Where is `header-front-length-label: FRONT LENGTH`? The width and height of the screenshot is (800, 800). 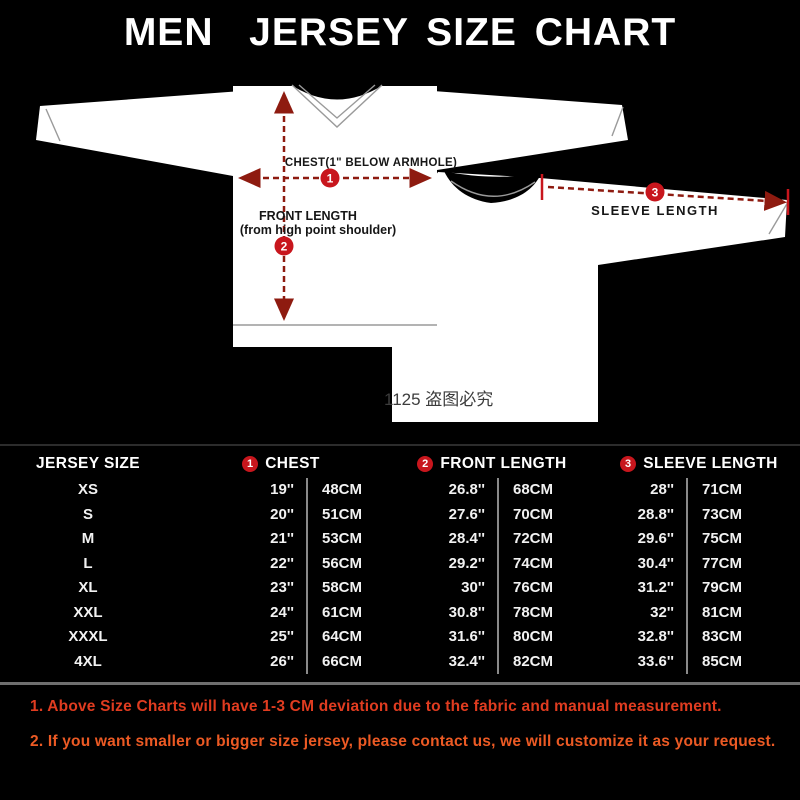 header-front-length-label: FRONT LENGTH is located at coordinates (503, 463).